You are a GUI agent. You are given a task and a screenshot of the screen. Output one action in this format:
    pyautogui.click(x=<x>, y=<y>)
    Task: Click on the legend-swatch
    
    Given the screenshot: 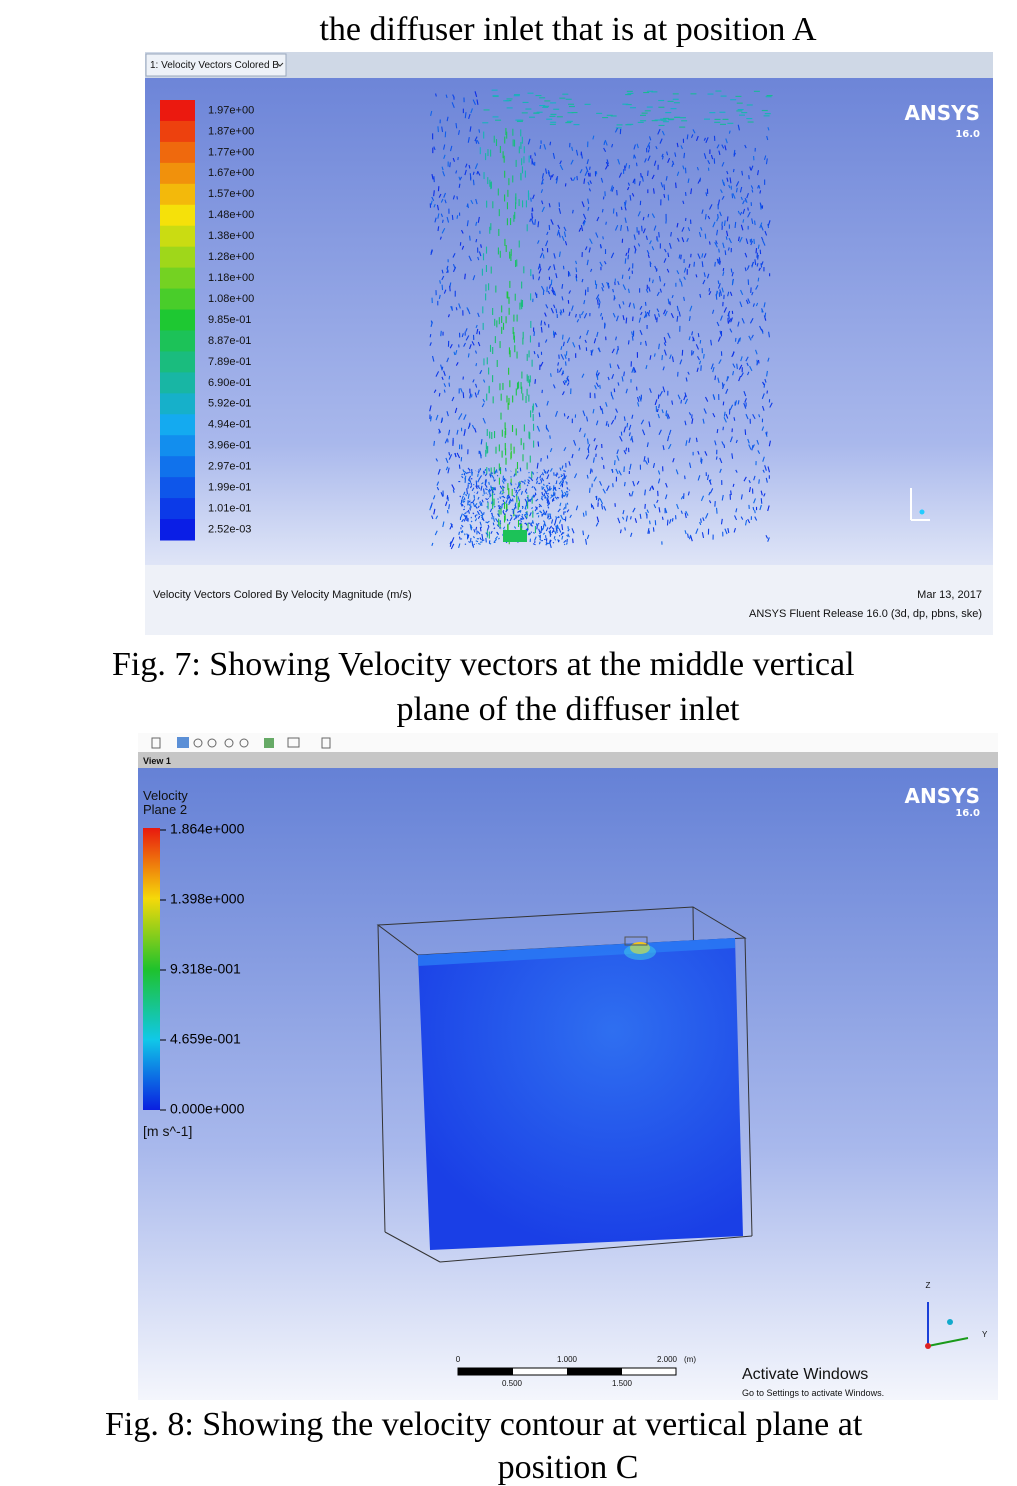 What is the action you would take?
    pyautogui.click(x=177, y=278)
    